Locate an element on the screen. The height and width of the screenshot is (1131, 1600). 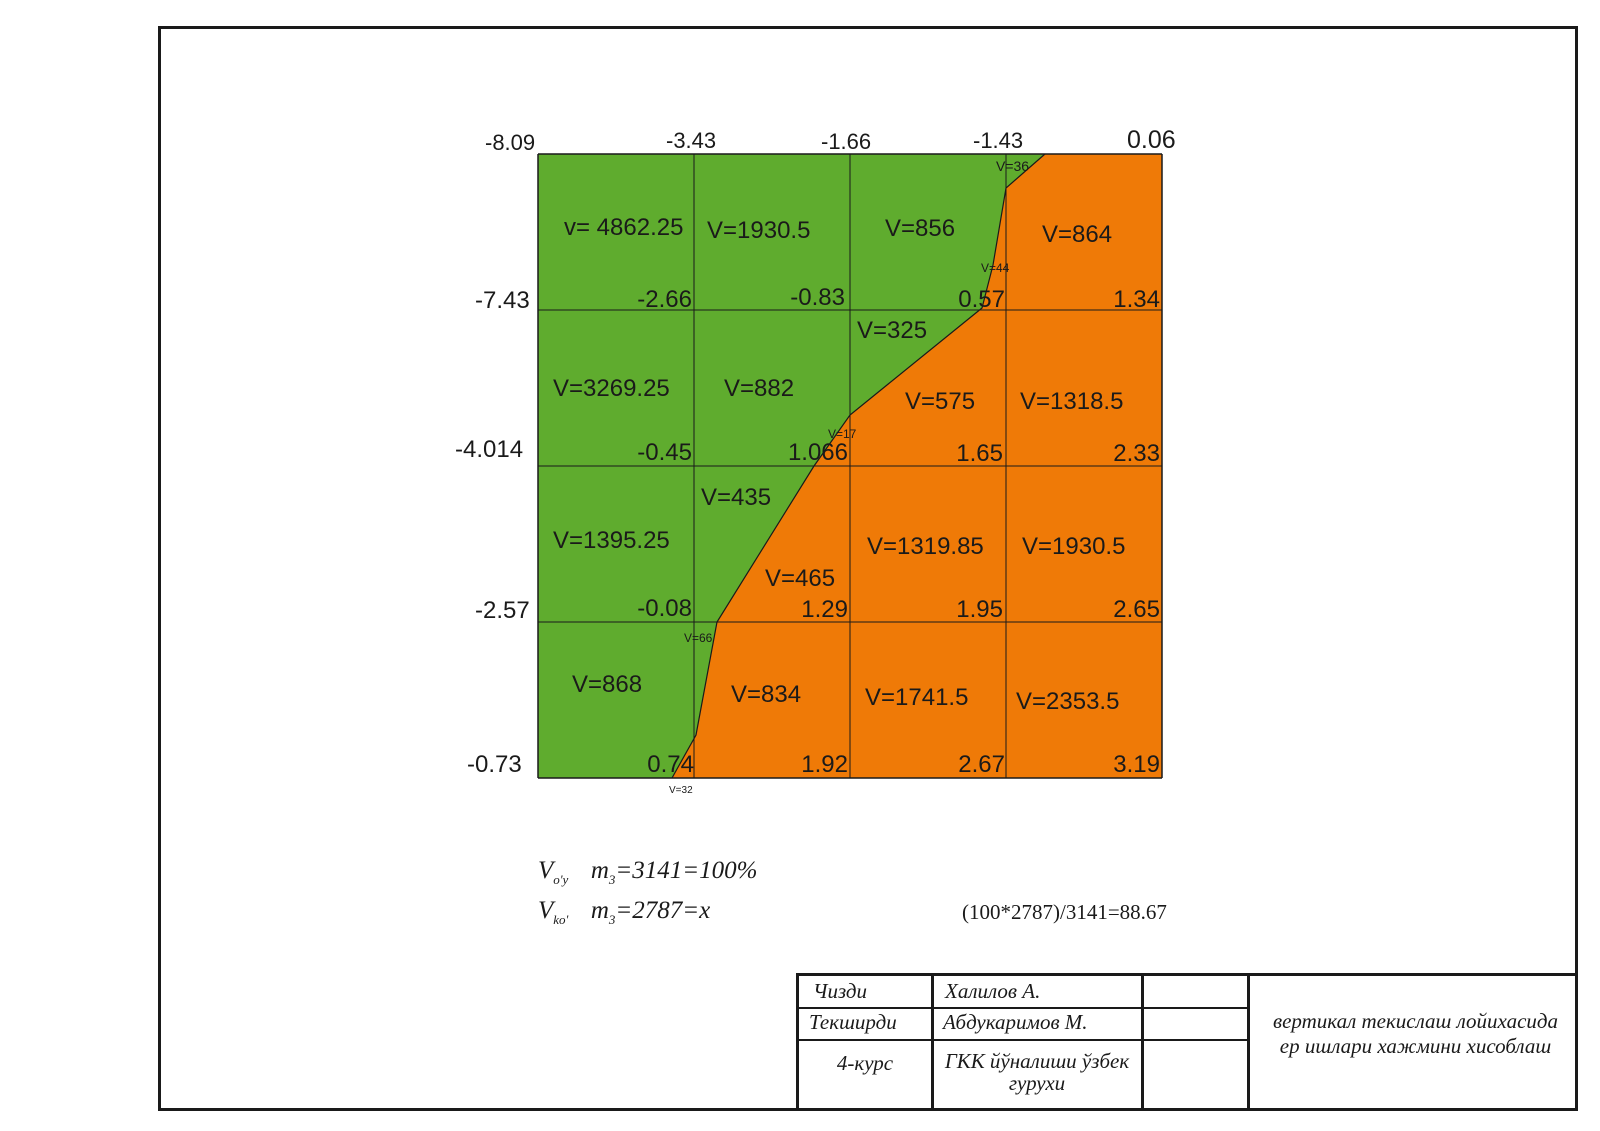
formula-value: =3141=100% is located at coordinates (686, 870).